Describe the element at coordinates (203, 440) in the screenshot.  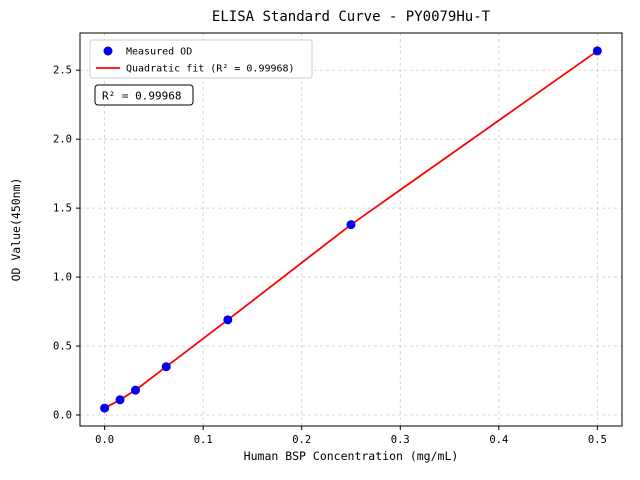
I see `svg-text: 0.1` at that location.